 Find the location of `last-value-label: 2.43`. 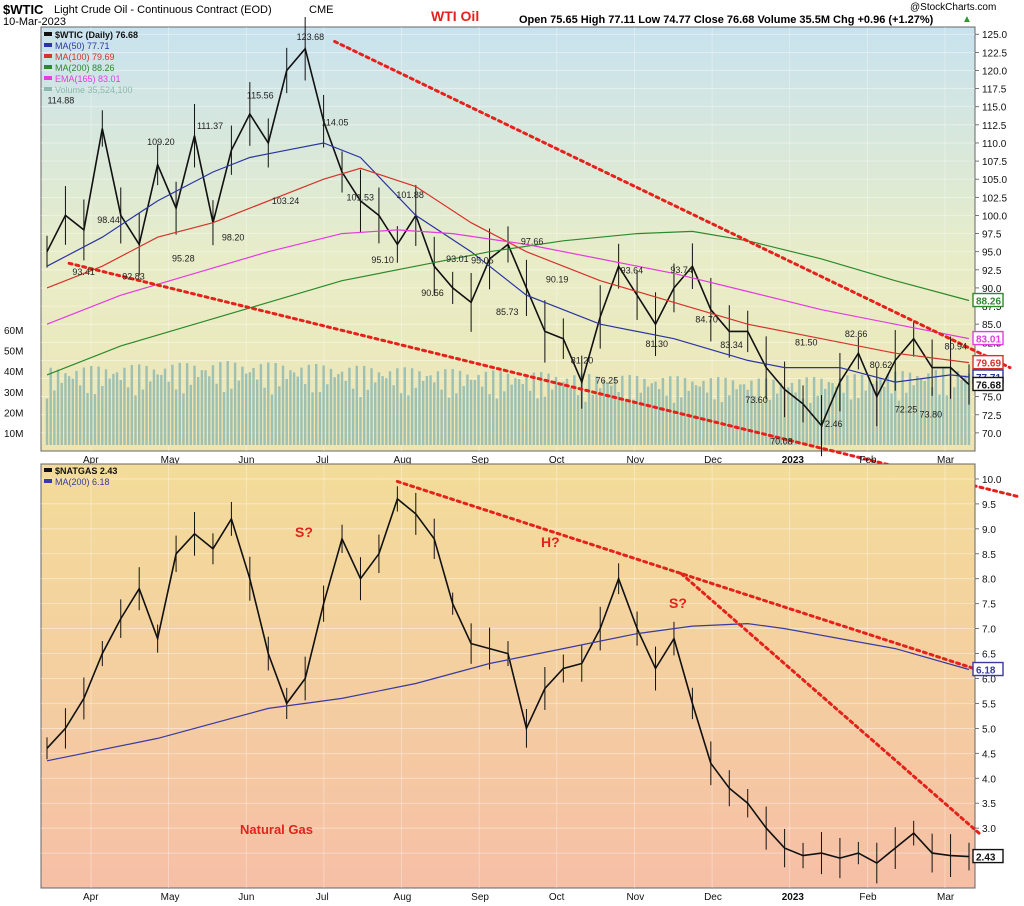

last-value-label: 2.43 is located at coordinates (986, 858).